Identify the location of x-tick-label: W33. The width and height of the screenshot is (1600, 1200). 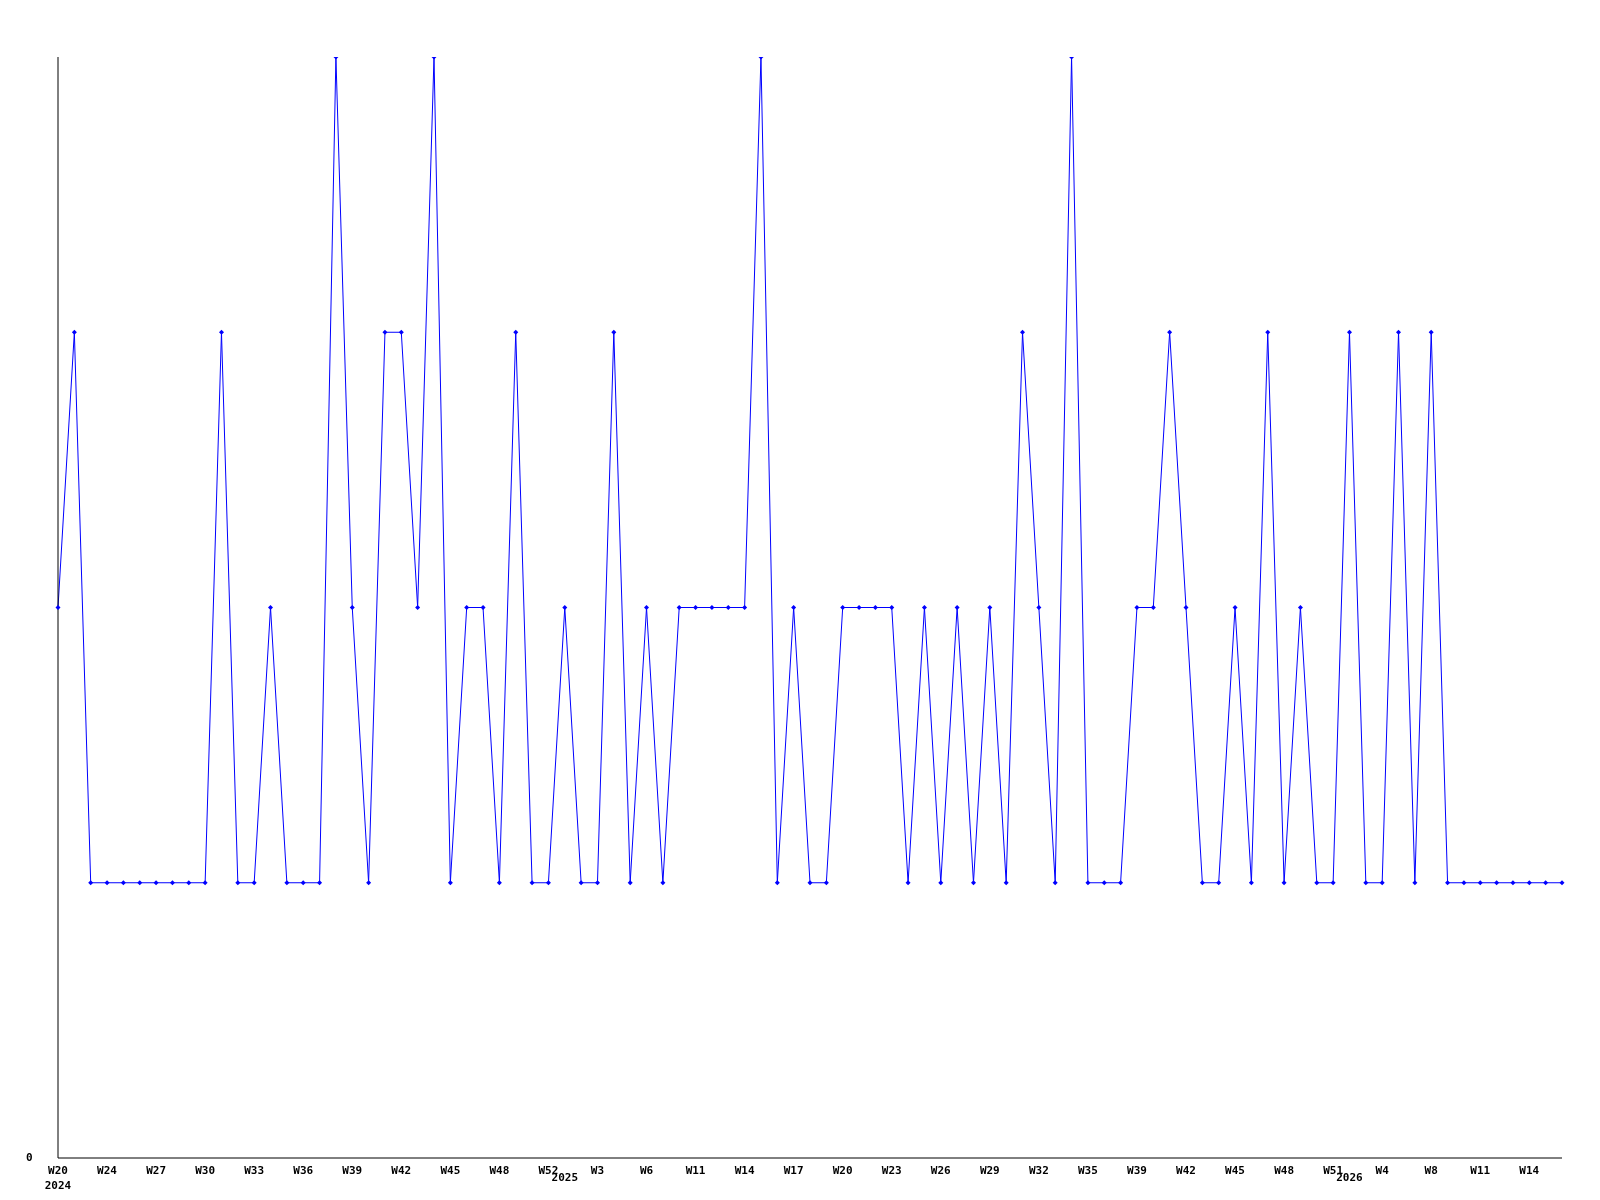
(254, 1170).